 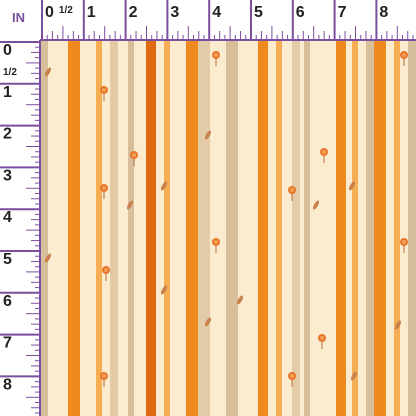 What do you see at coordinates (300, 12) in the screenshot?
I see `top-ruler-label: 6` at bounding box center [300, 12].